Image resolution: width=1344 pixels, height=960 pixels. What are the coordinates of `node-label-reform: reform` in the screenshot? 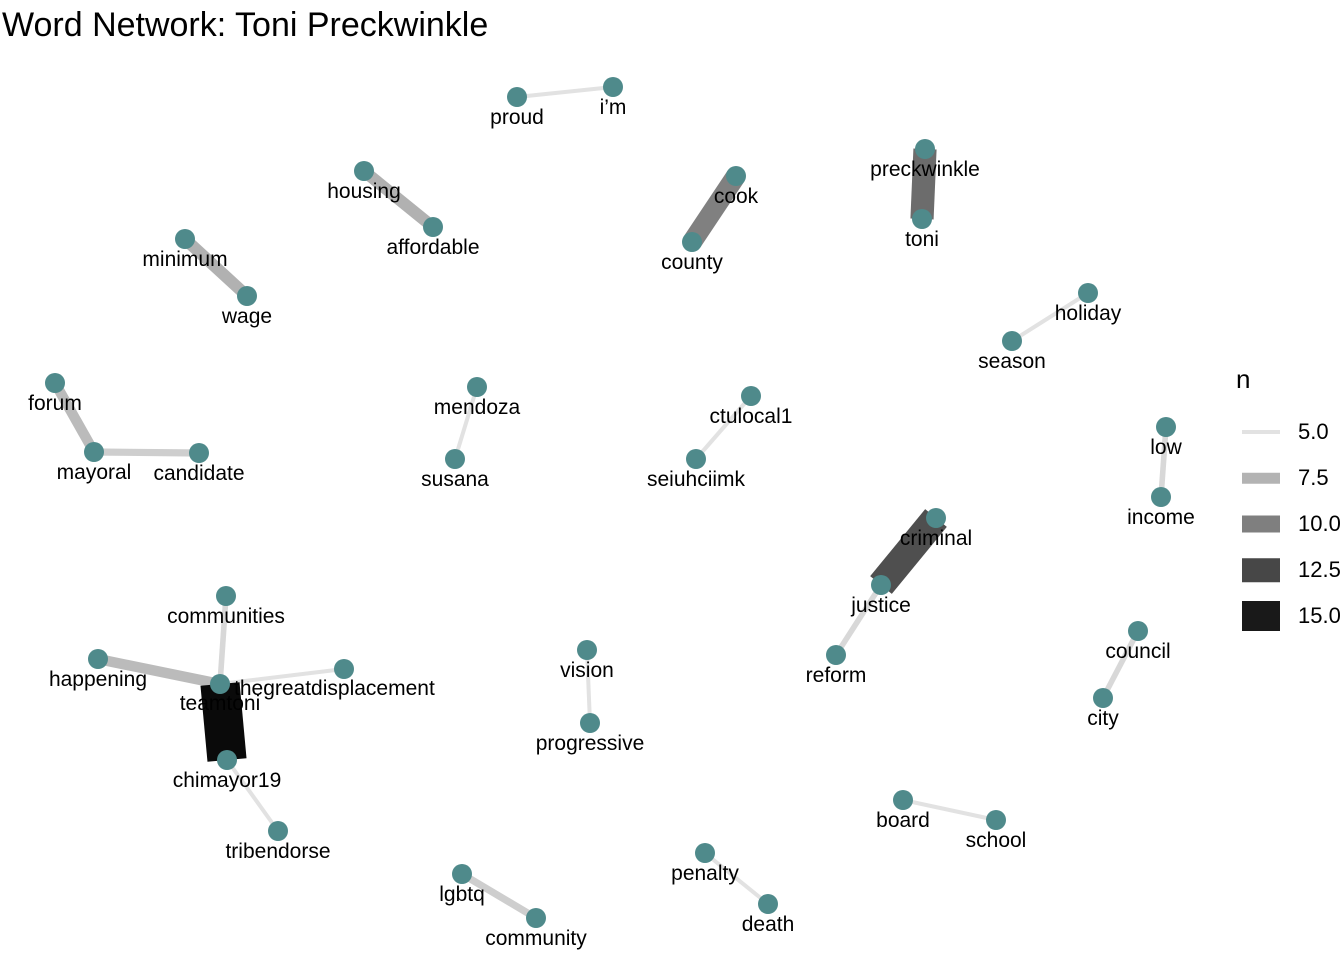 It's located at (836, 675).